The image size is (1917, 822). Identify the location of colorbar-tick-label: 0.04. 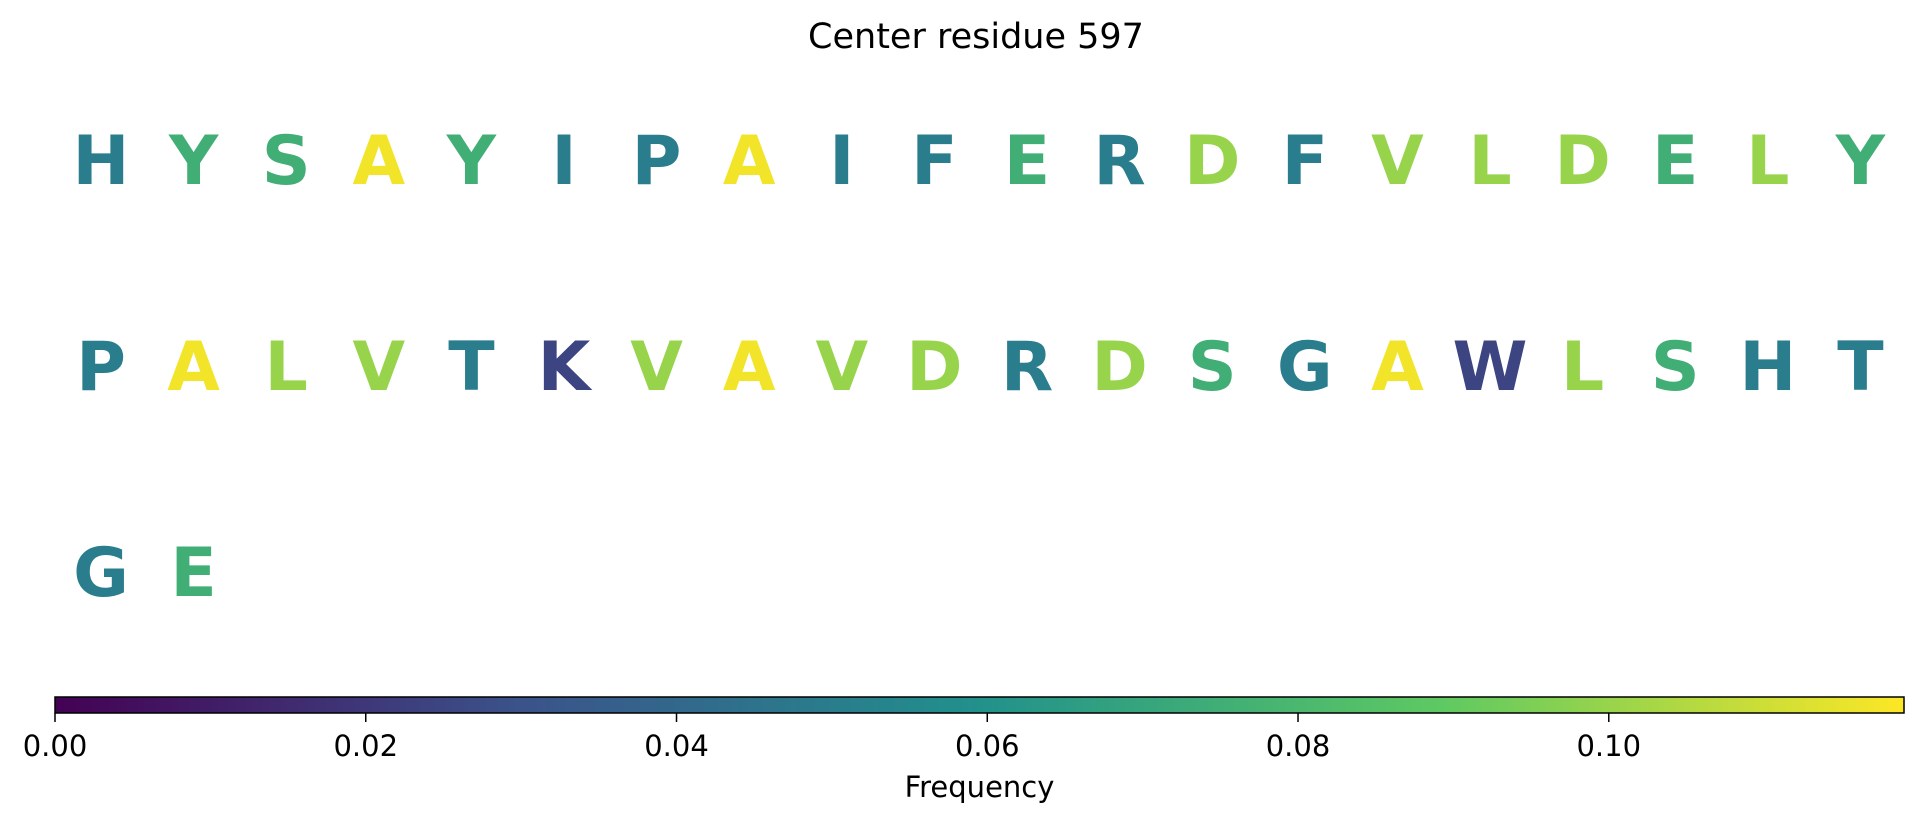
(676, 746).